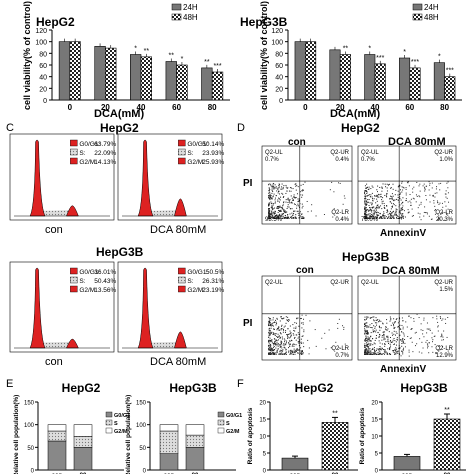  Describe the element at coordinates (228, 424) in the screenshot. I see `legend-label: S` at that location.